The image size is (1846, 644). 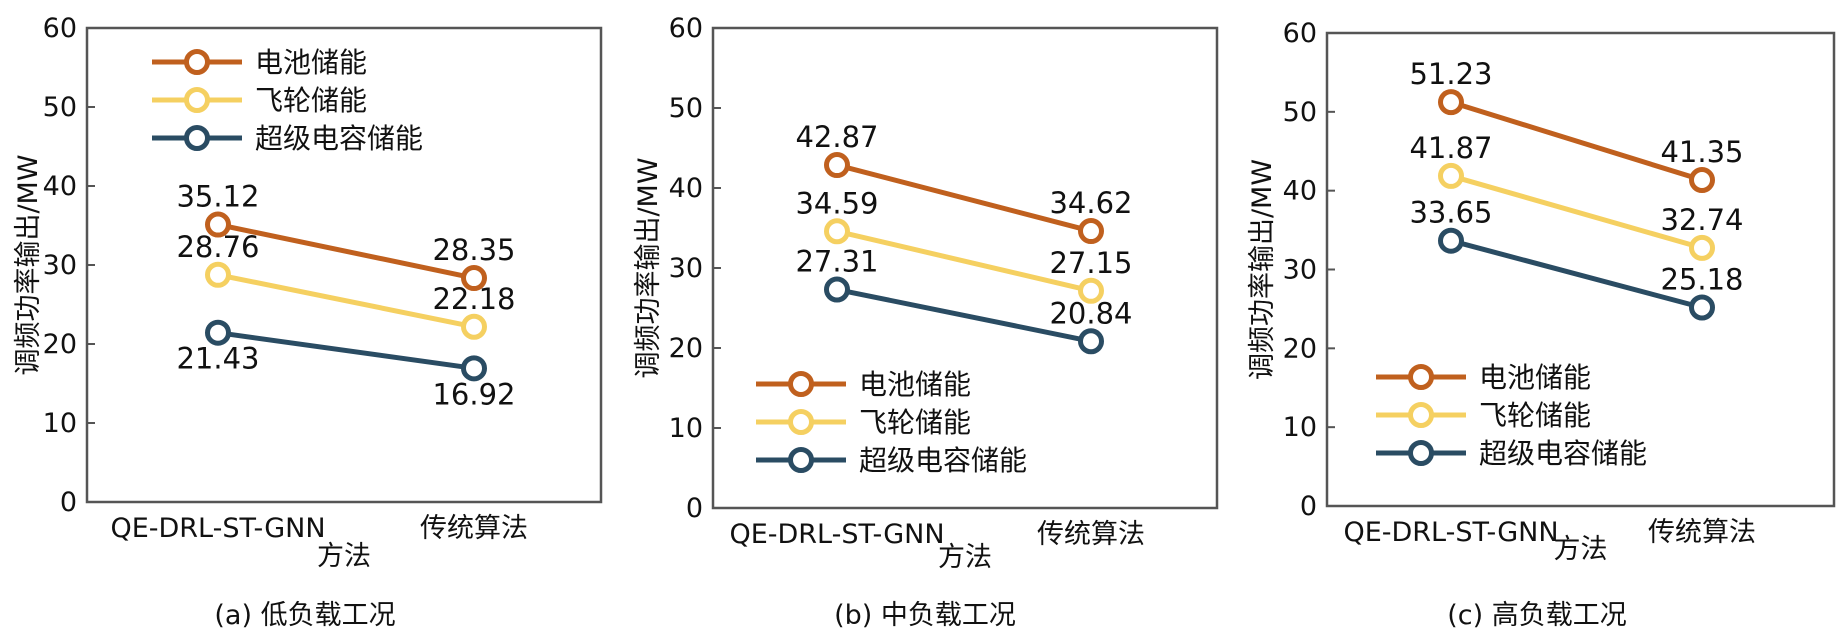 What do you see at coordinates (925, 615) in the screenshot?
I see `panel-caption: (b) 中负载工况` at bounding box center [925, 615].